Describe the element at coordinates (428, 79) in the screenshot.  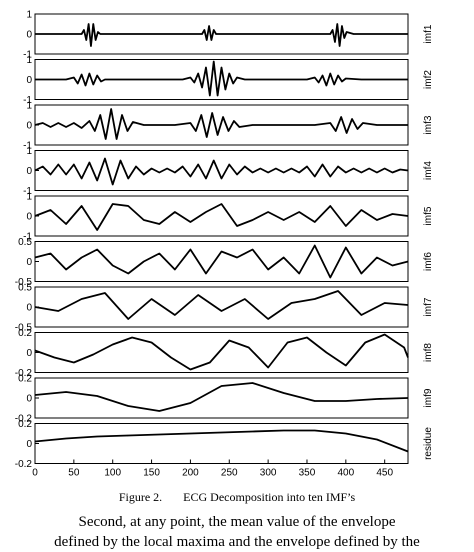
I see `y-axis-label: imf2` at that location.